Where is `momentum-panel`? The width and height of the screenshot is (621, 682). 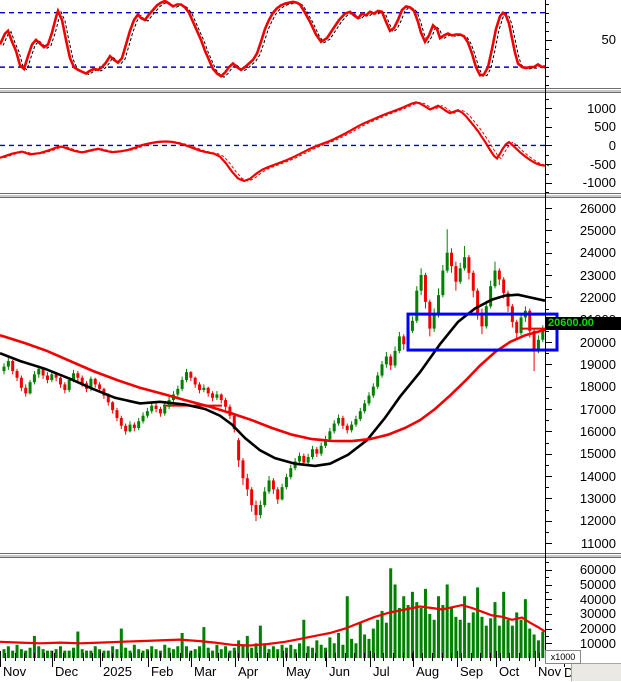
momentum-panel is located at coordinates (310, 143).